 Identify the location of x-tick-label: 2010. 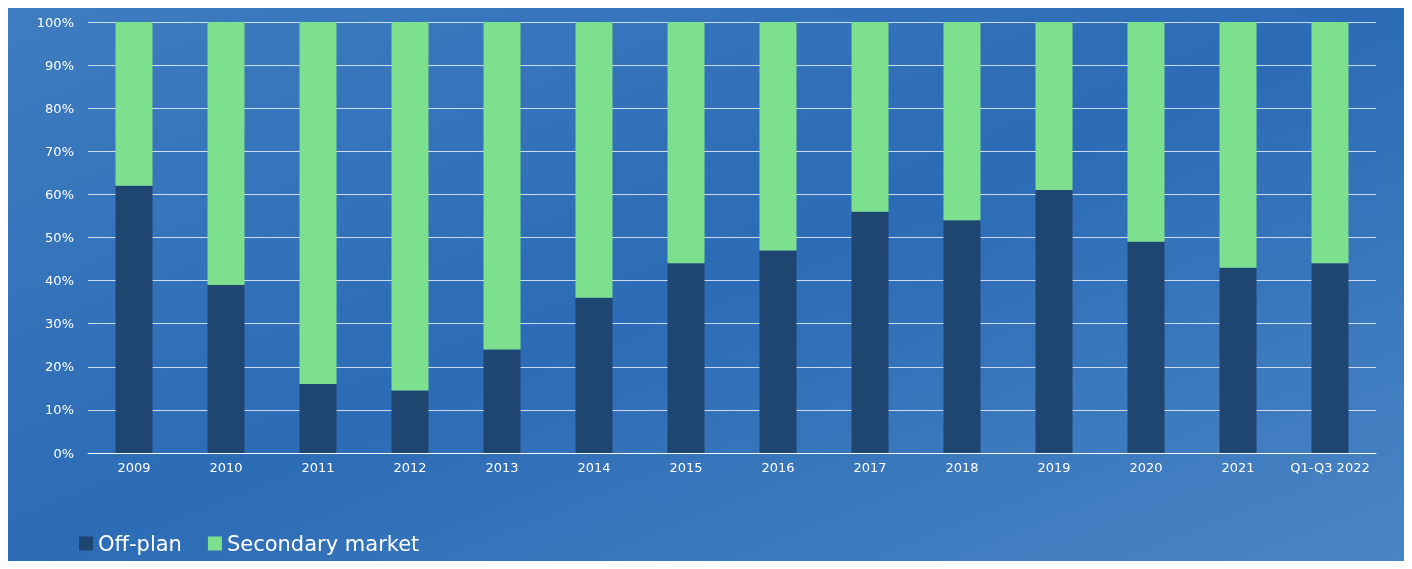
(226, 467).